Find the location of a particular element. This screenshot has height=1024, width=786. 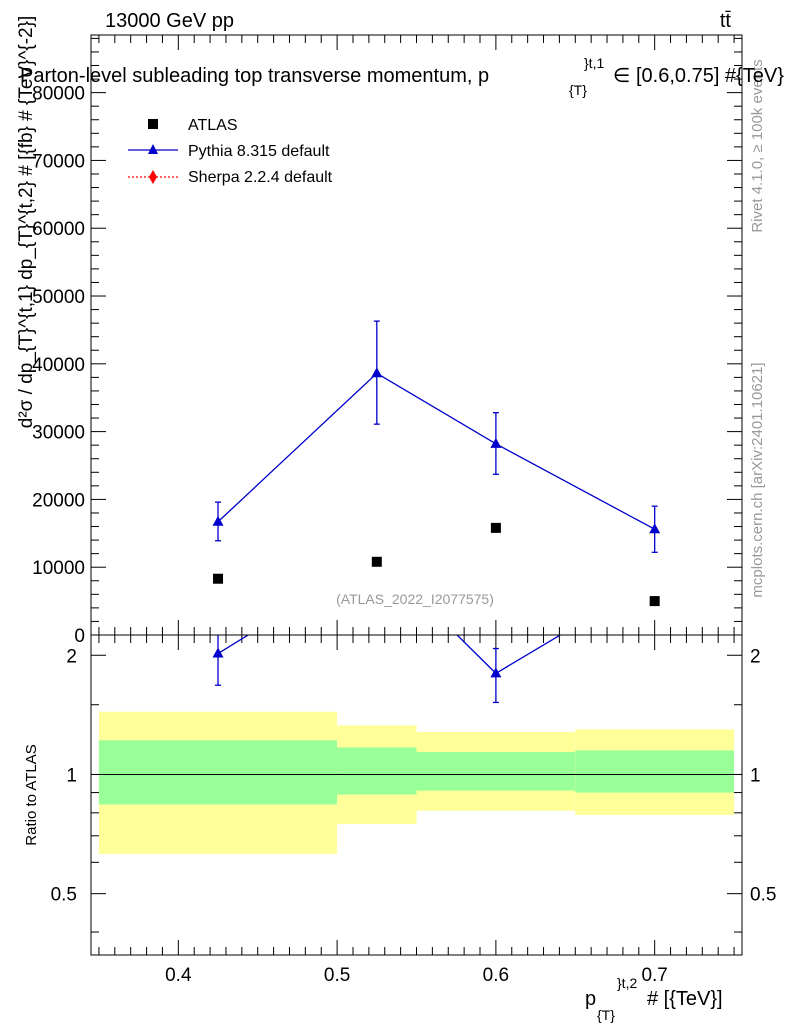

ratio-y-tick-label: 2 is located at coordinates (71, 656).